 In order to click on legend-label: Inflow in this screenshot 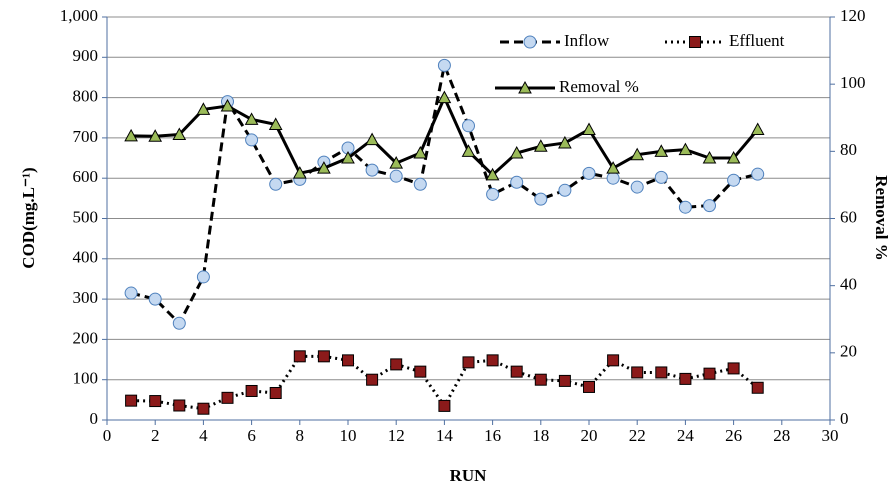, I will do `click(587, 40)`.